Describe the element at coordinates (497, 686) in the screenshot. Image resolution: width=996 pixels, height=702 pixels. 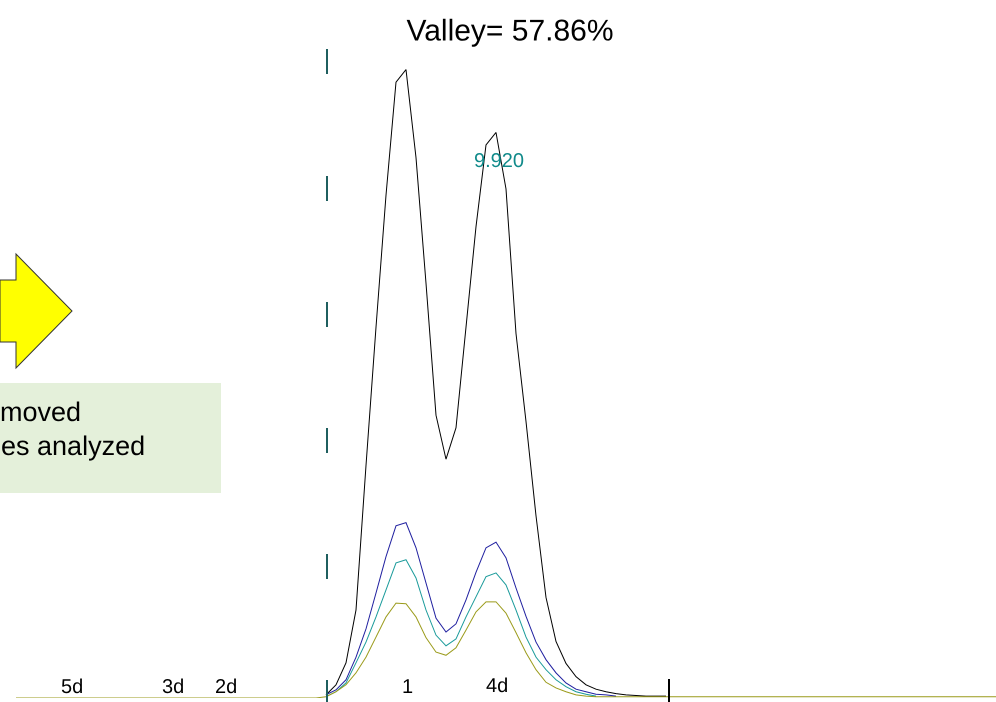
I see `annotation: 4d` at that location.